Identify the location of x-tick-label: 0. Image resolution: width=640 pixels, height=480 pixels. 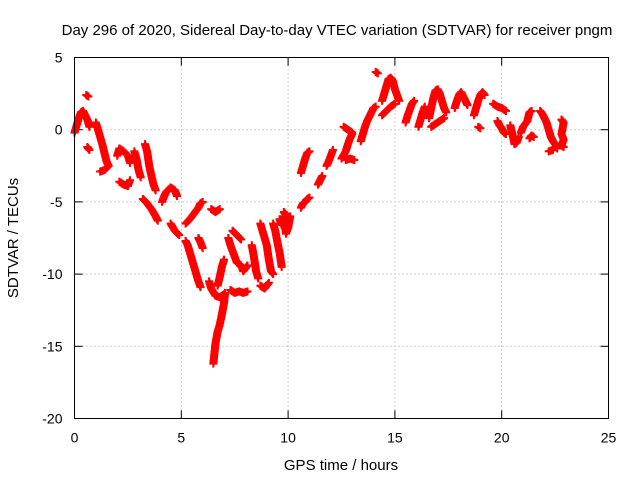
(75, 438).